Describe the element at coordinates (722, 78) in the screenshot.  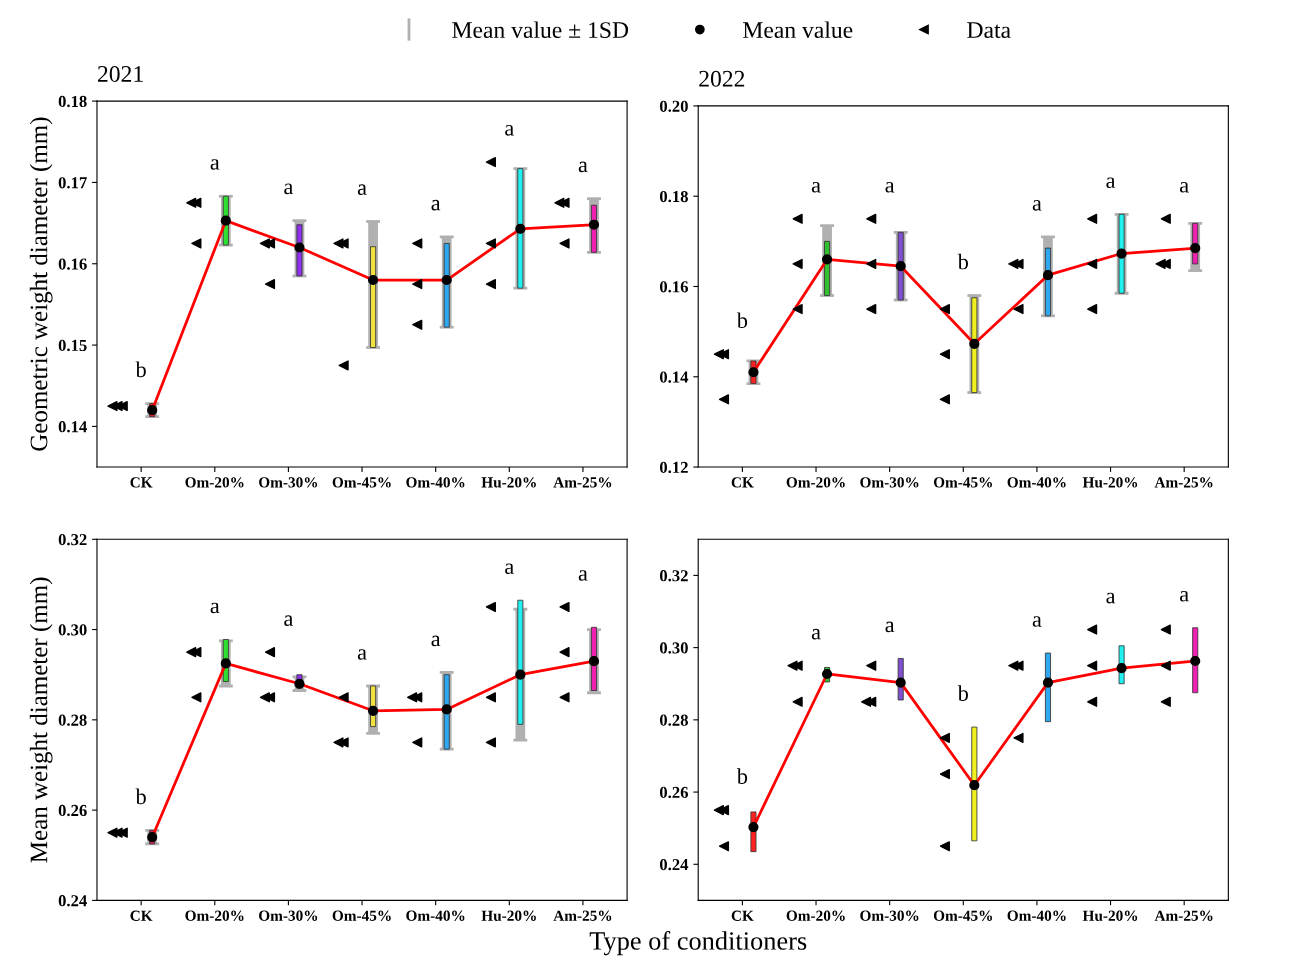
I see `chart-title: 2022` at that location.